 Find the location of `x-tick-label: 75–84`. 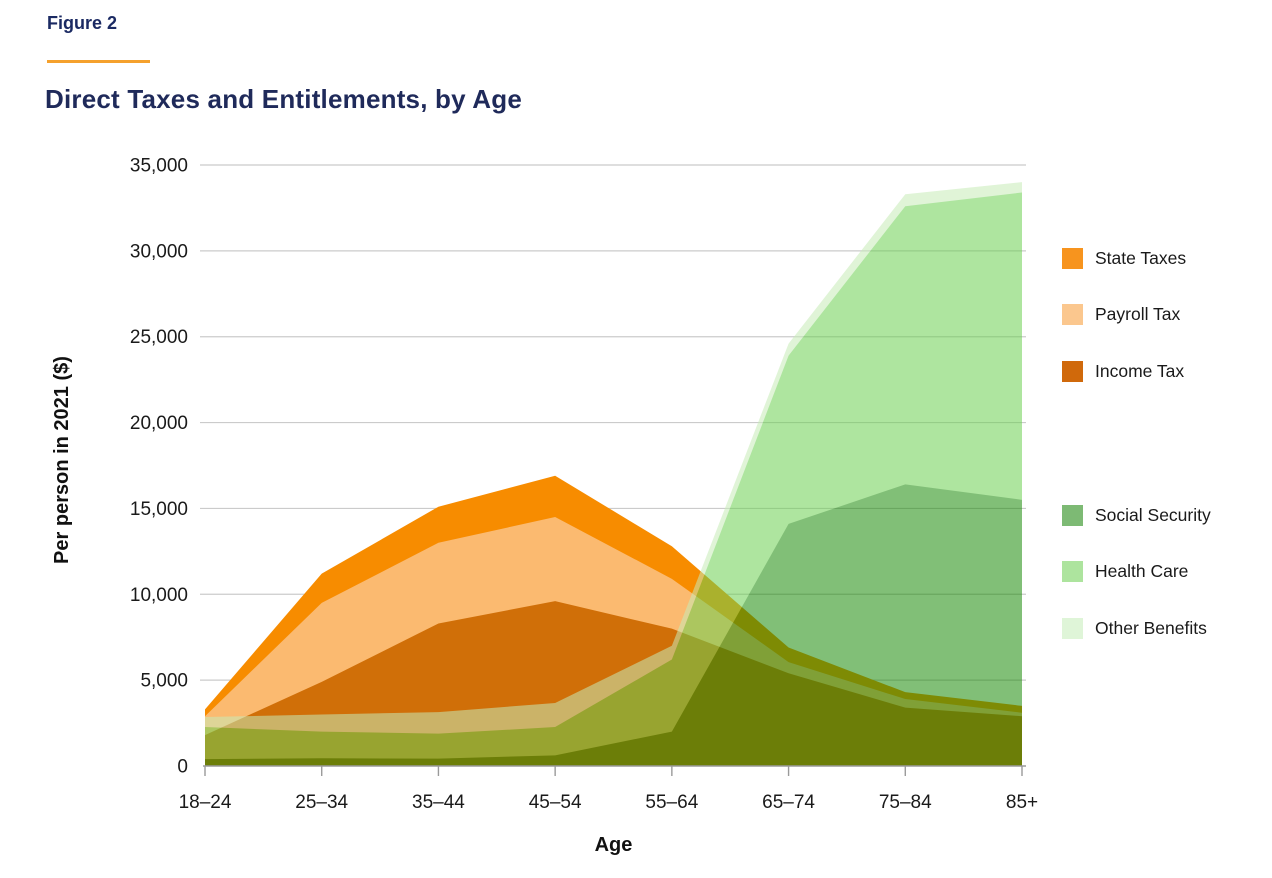

x-tick-label: 75–84 is located at coordinates (905, 802).